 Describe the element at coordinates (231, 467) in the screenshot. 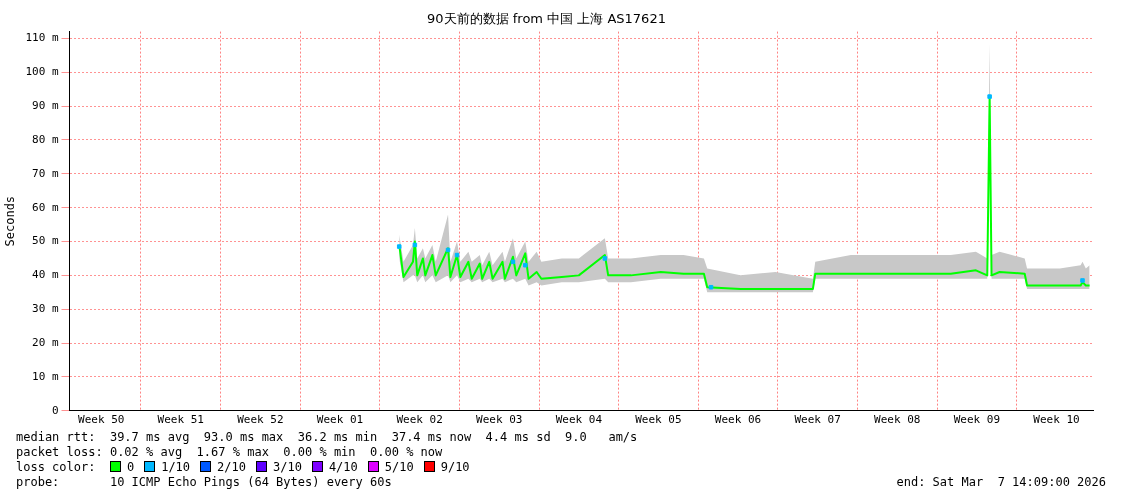

I see `legend-label: 2/10` at that location.